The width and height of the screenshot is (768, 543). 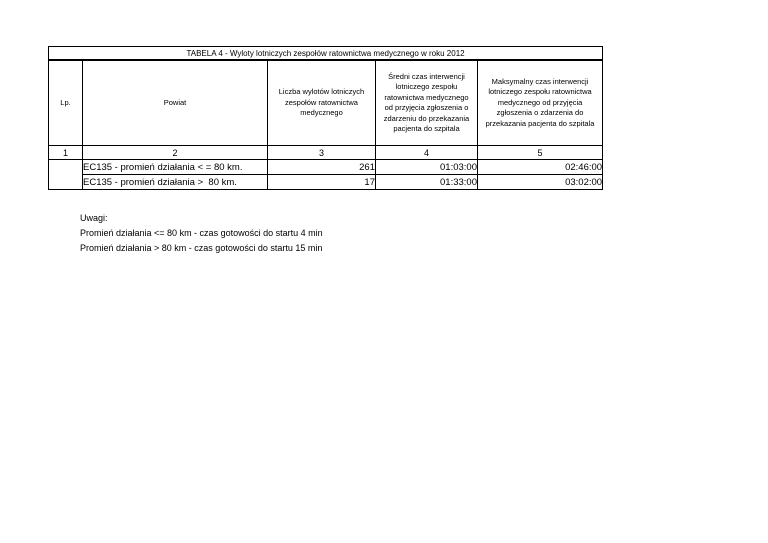 What do you see at coordinates (321, 152) in the screenshot?
I see `column-number: 3` at bounding box center [321, 152].